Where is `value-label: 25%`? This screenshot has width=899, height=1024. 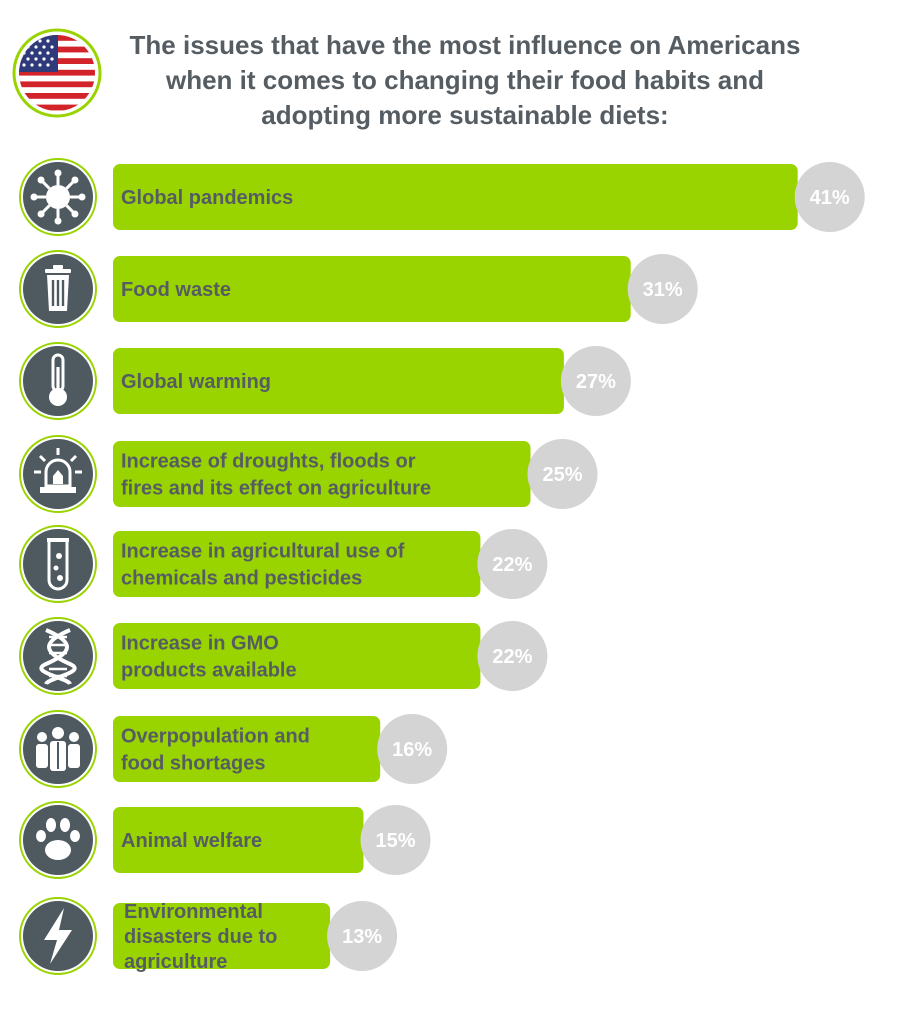 value-label: 25% is located at coordinates (562, 475).